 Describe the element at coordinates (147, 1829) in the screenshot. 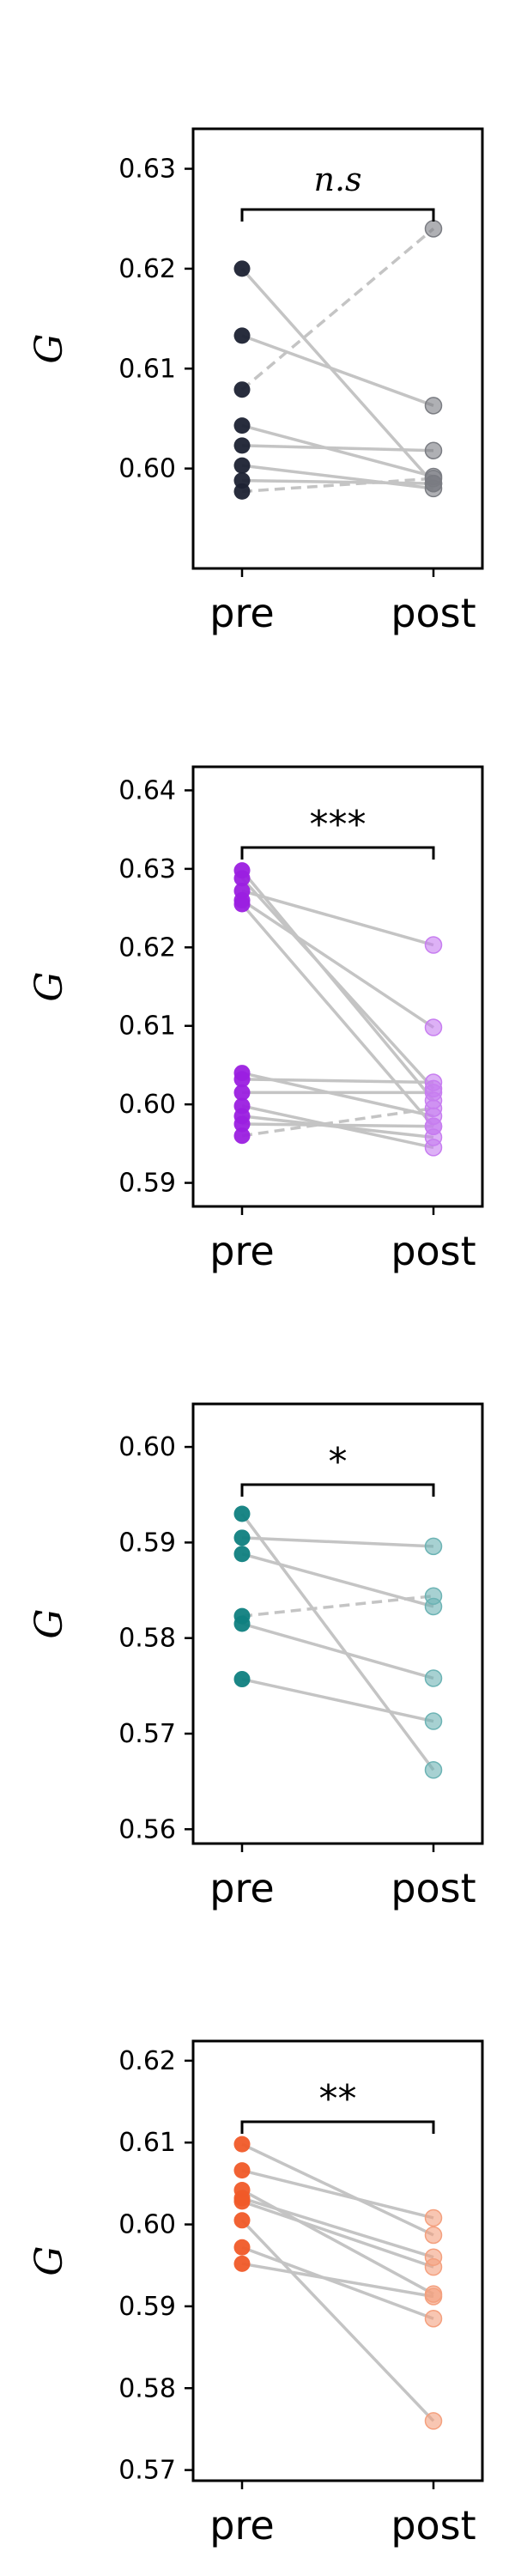

I see `y-tick-label: 0.56` at that location.